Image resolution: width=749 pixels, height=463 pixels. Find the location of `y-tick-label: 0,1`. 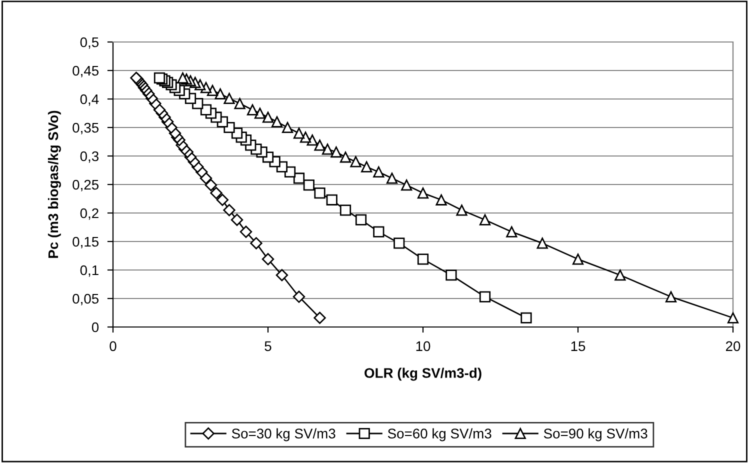

y-tick-label: 0,1 is located at coordinates (89, 271).